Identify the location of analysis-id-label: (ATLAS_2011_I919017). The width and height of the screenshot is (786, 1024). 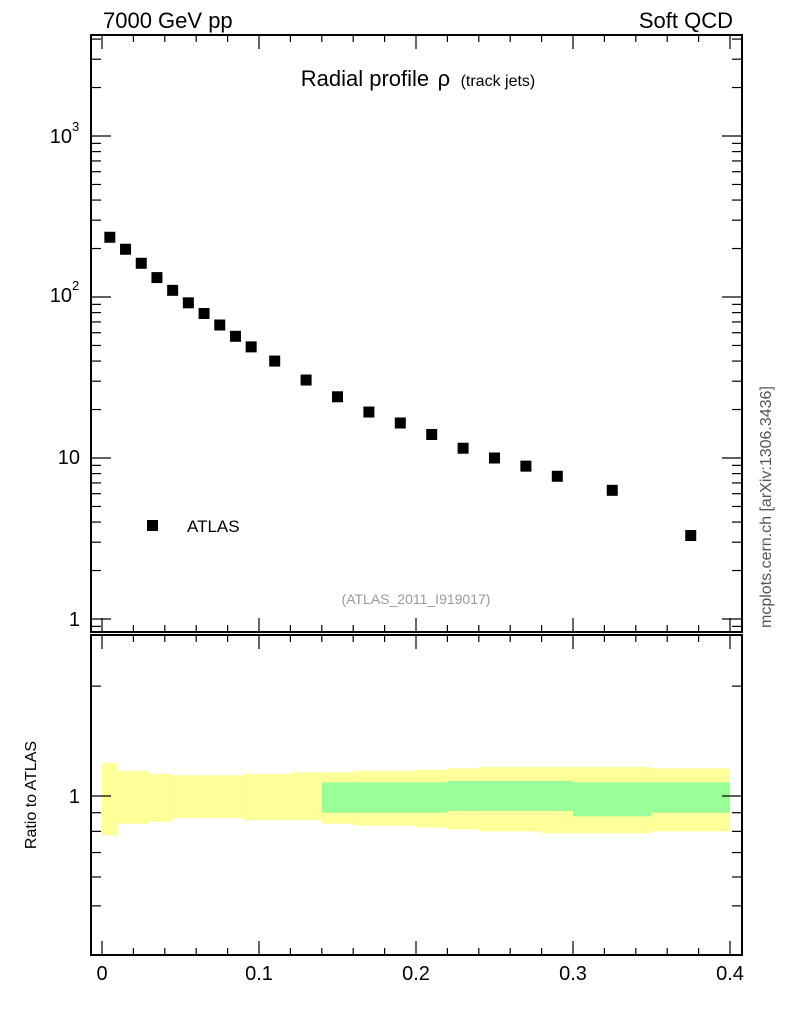
(416, 599).